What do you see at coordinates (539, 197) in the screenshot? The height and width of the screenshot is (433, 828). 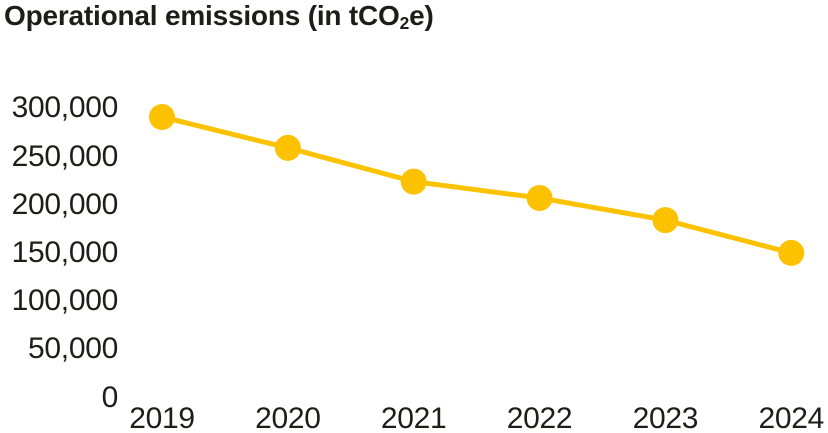 I see `data-point-2022` at bounding box center [539, 197].